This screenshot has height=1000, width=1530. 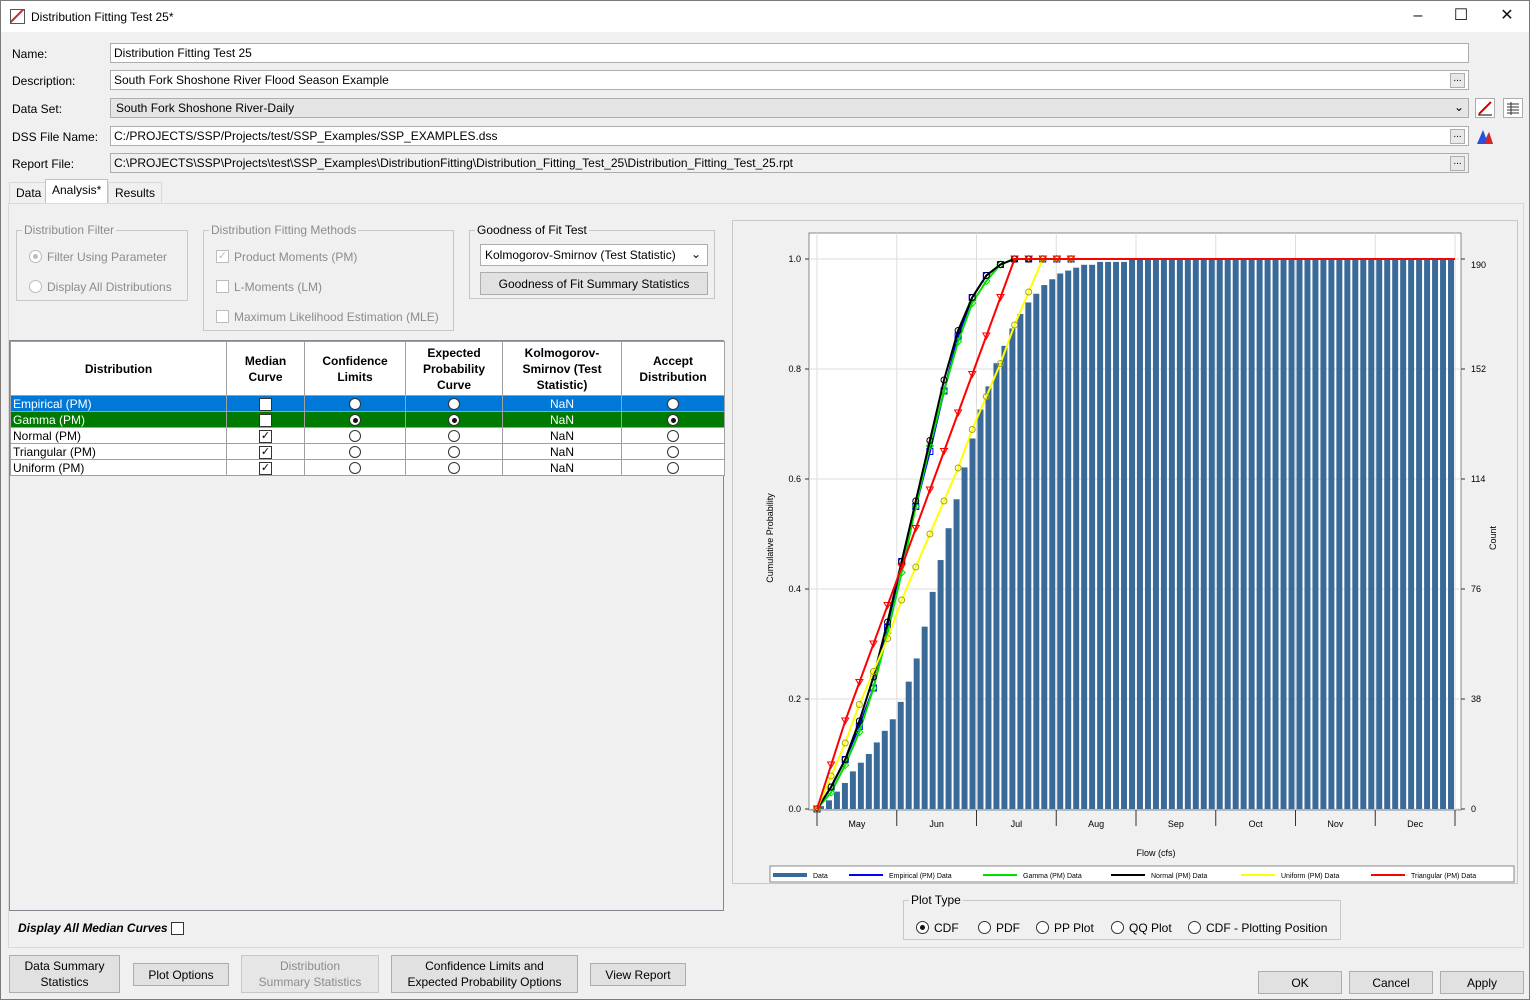 I want to click on header-distribution: Distribution, so click(x=118, y=368).